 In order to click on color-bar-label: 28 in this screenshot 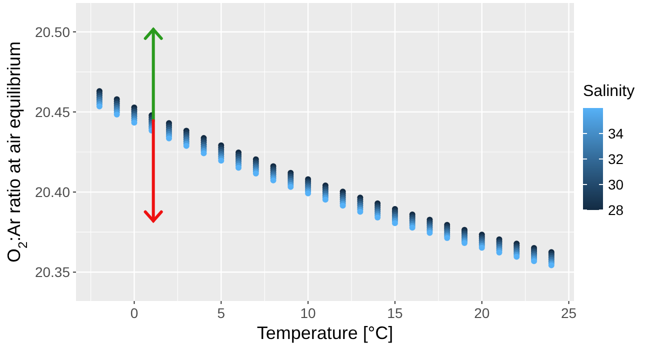, I will do `click(616, 210)`.